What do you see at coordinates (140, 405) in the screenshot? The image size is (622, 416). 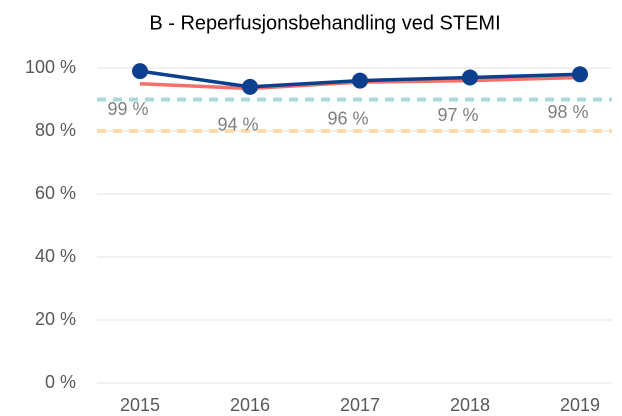 I see `x-tick-label: 2015` at bounding box center [140, 405].